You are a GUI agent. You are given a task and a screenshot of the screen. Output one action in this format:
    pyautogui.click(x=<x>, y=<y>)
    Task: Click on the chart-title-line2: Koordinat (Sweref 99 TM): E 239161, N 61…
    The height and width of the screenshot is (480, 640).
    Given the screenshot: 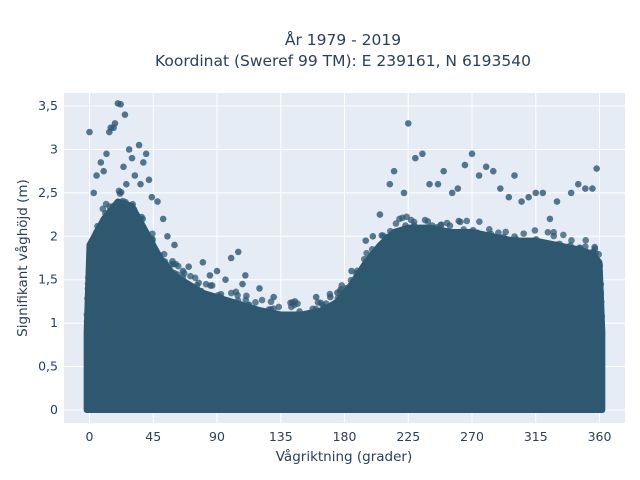 What is the action you would take?
    pyautogui.click(x=343, y=61)
    